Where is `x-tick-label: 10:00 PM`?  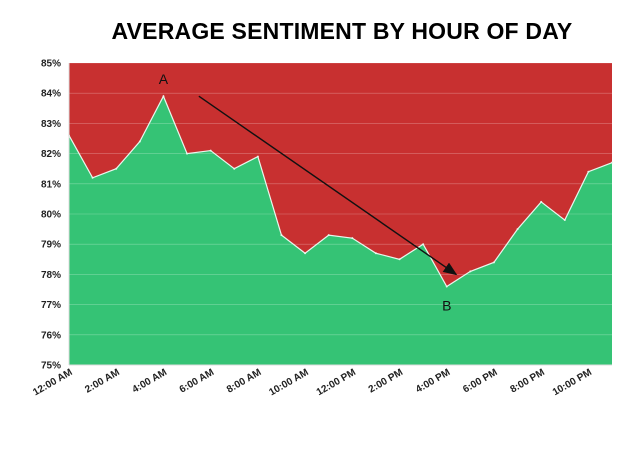
x-tick-label: 10:00 PM is located at coordinates (572, 382).